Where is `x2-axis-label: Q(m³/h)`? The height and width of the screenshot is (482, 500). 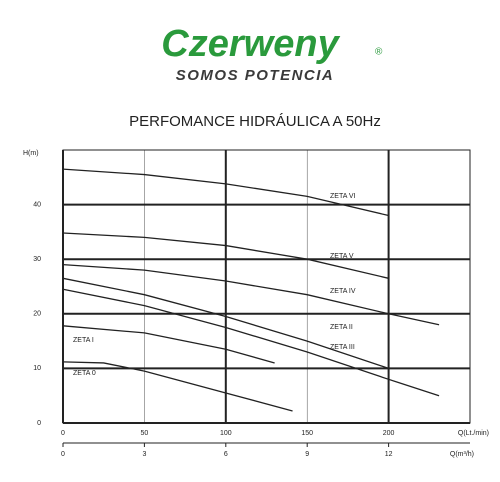
x2-axis-label: Q(m³/h) is located at coordinates (462, 454).